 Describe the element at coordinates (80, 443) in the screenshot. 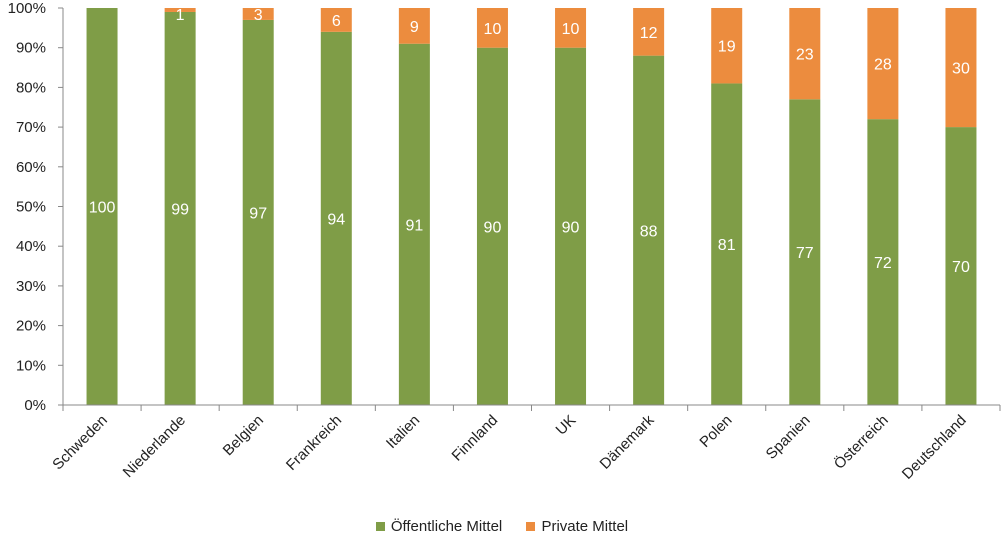

I see `x-category-label: Schweden` at that location.